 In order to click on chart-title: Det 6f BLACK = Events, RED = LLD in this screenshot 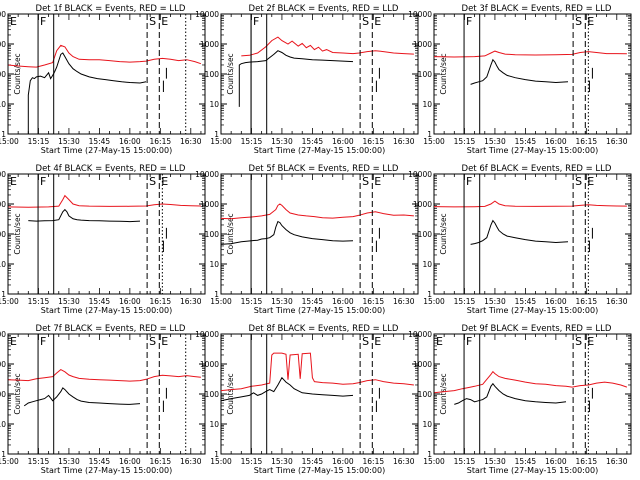, I will do `click(537, 169)`.